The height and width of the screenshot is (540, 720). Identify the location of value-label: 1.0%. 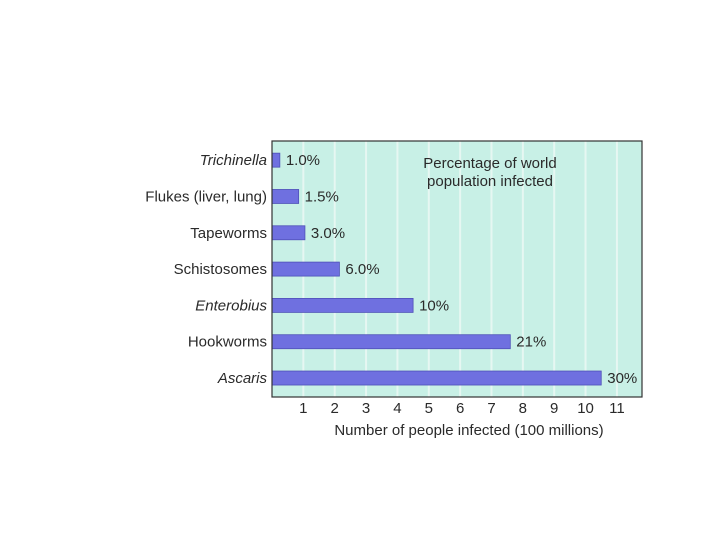
(303, 160).